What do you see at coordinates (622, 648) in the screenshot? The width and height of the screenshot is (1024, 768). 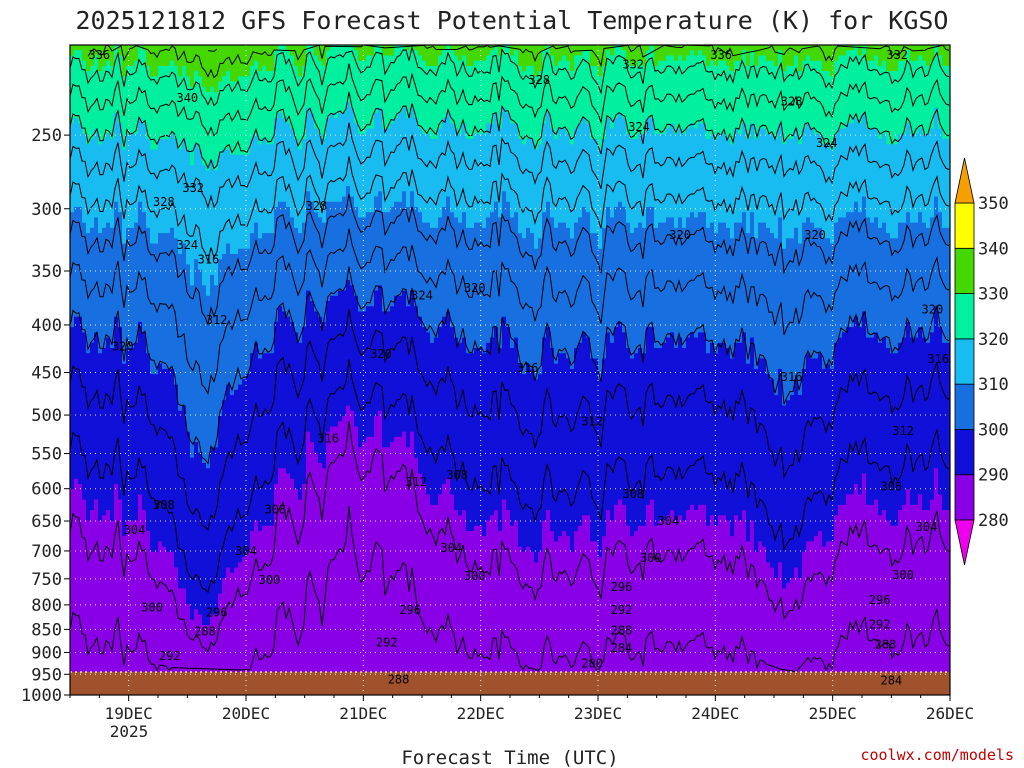 I see `contour-value-label: 284` at bounding box center [622, 648].